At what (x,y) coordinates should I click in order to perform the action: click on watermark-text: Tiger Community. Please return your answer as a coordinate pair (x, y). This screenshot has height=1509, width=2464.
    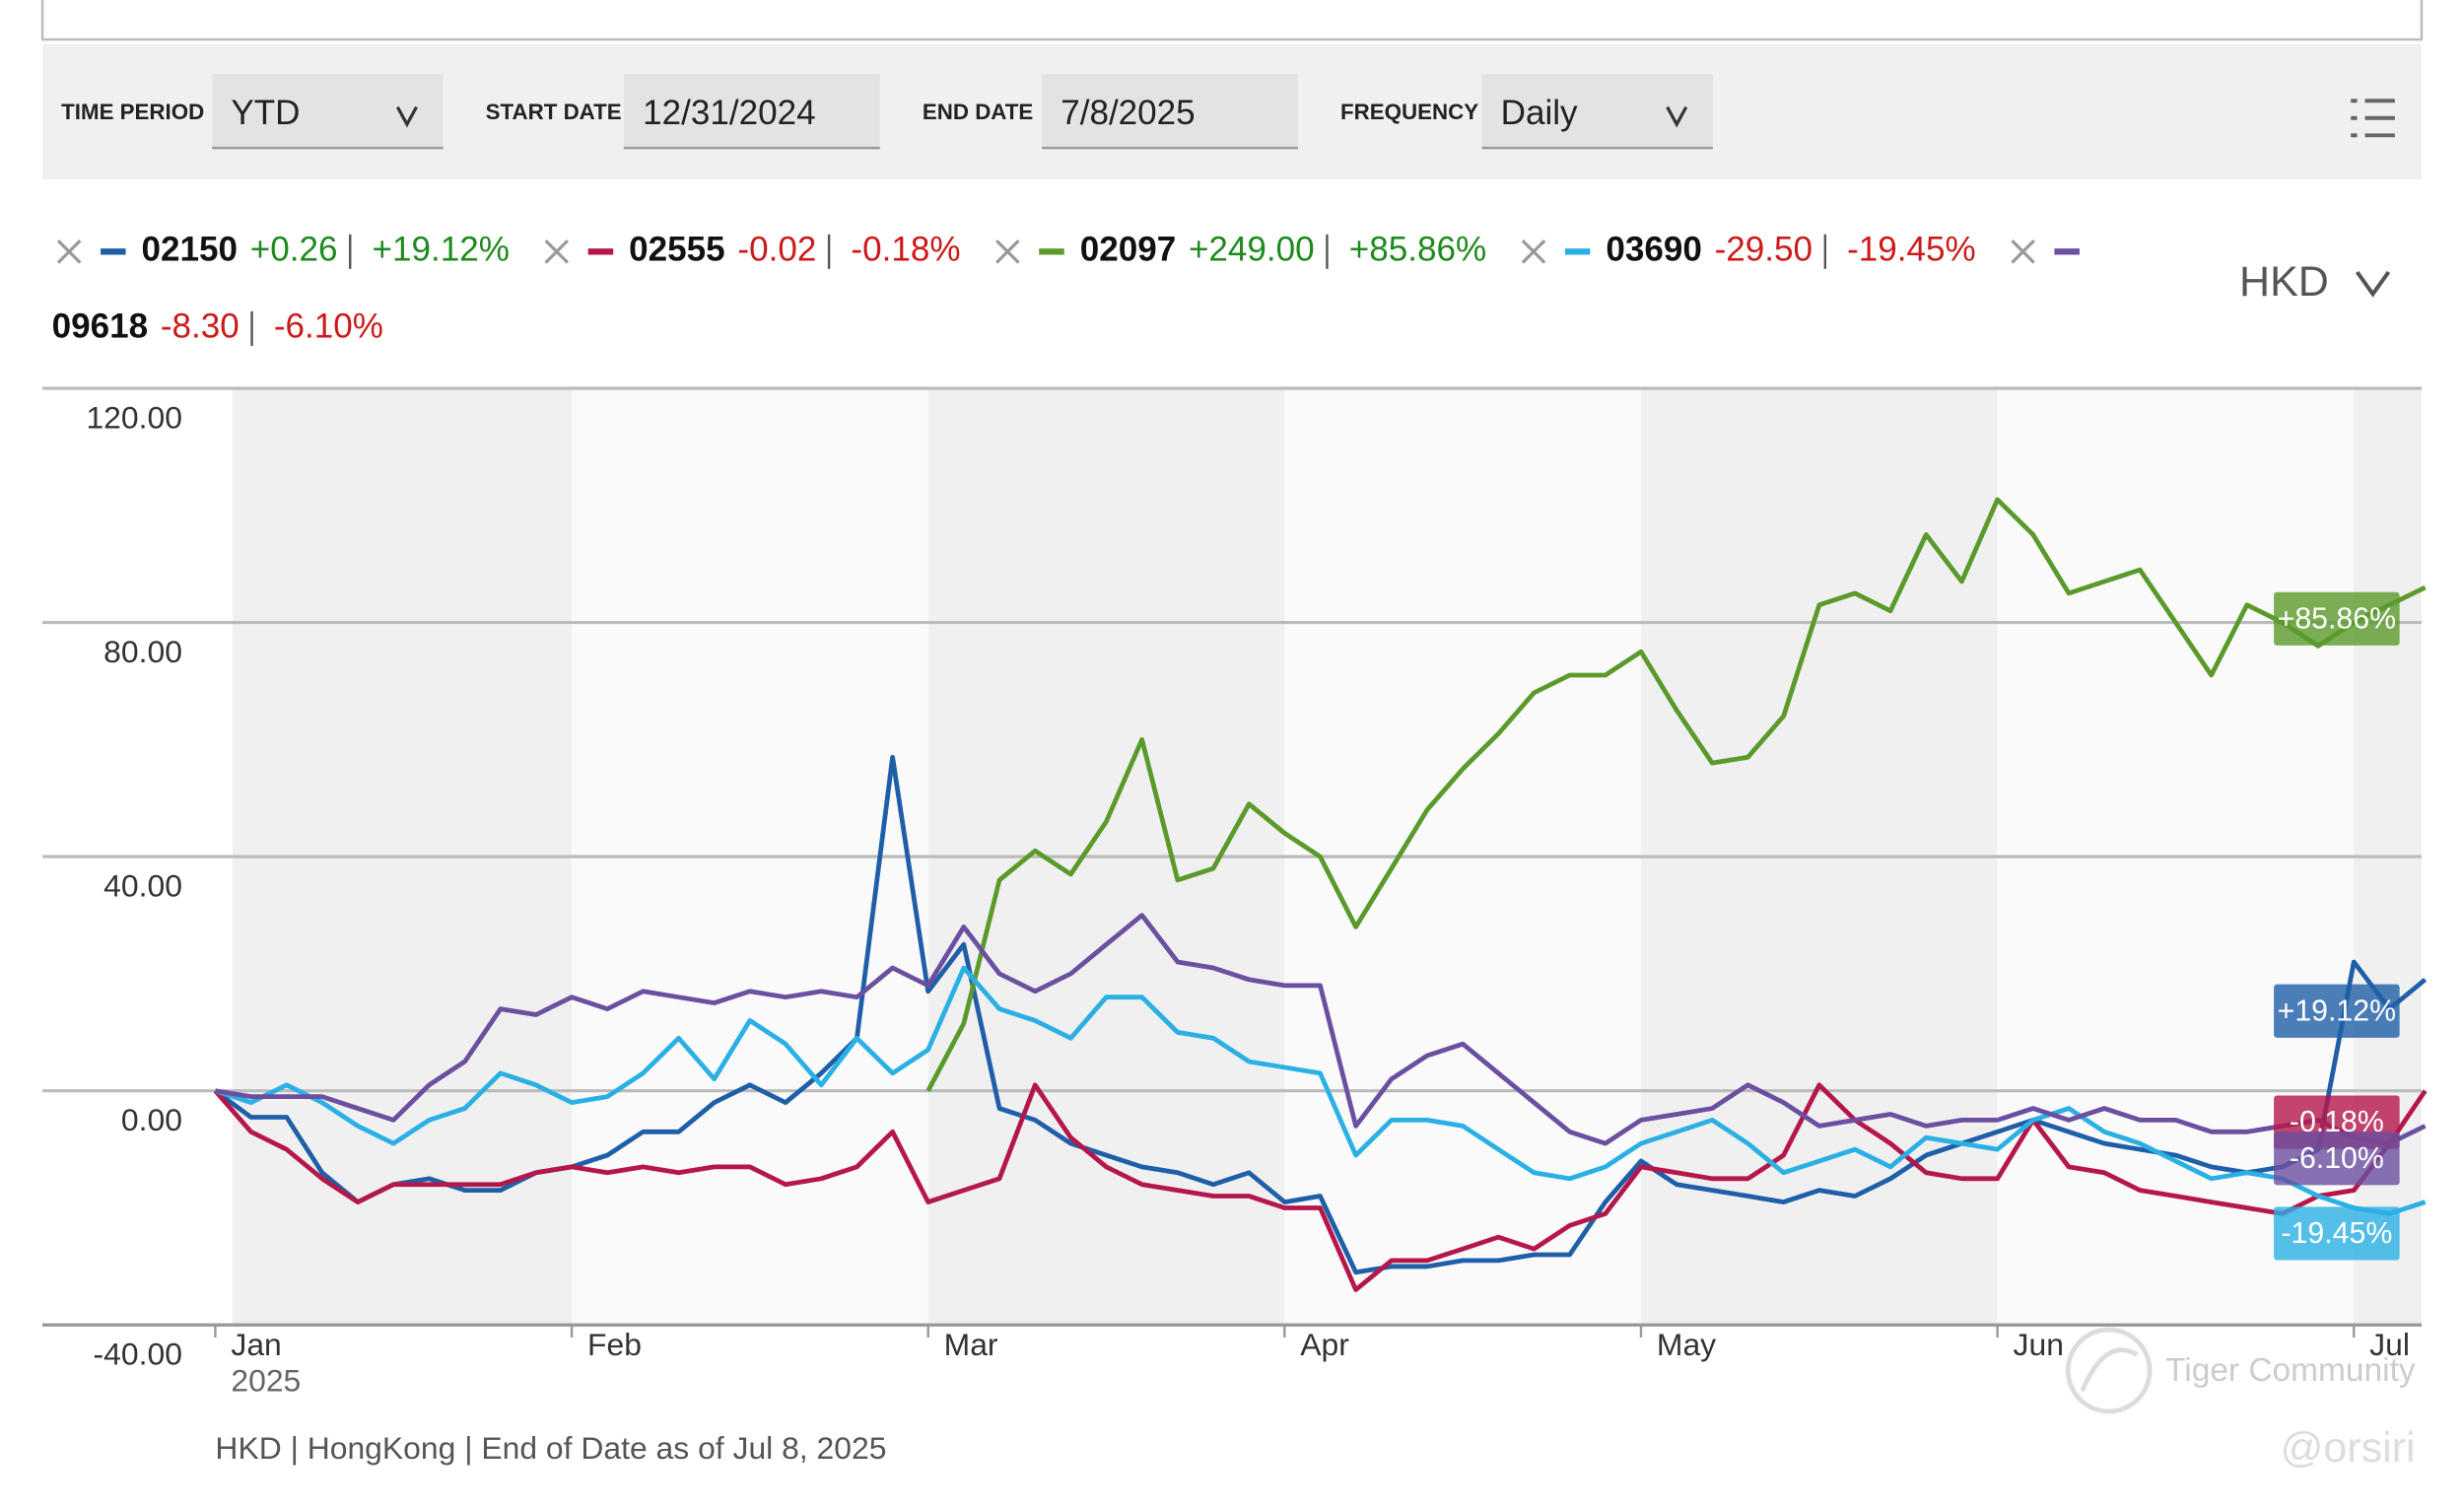
    Looking at the image, I should click on (2290, 1370).